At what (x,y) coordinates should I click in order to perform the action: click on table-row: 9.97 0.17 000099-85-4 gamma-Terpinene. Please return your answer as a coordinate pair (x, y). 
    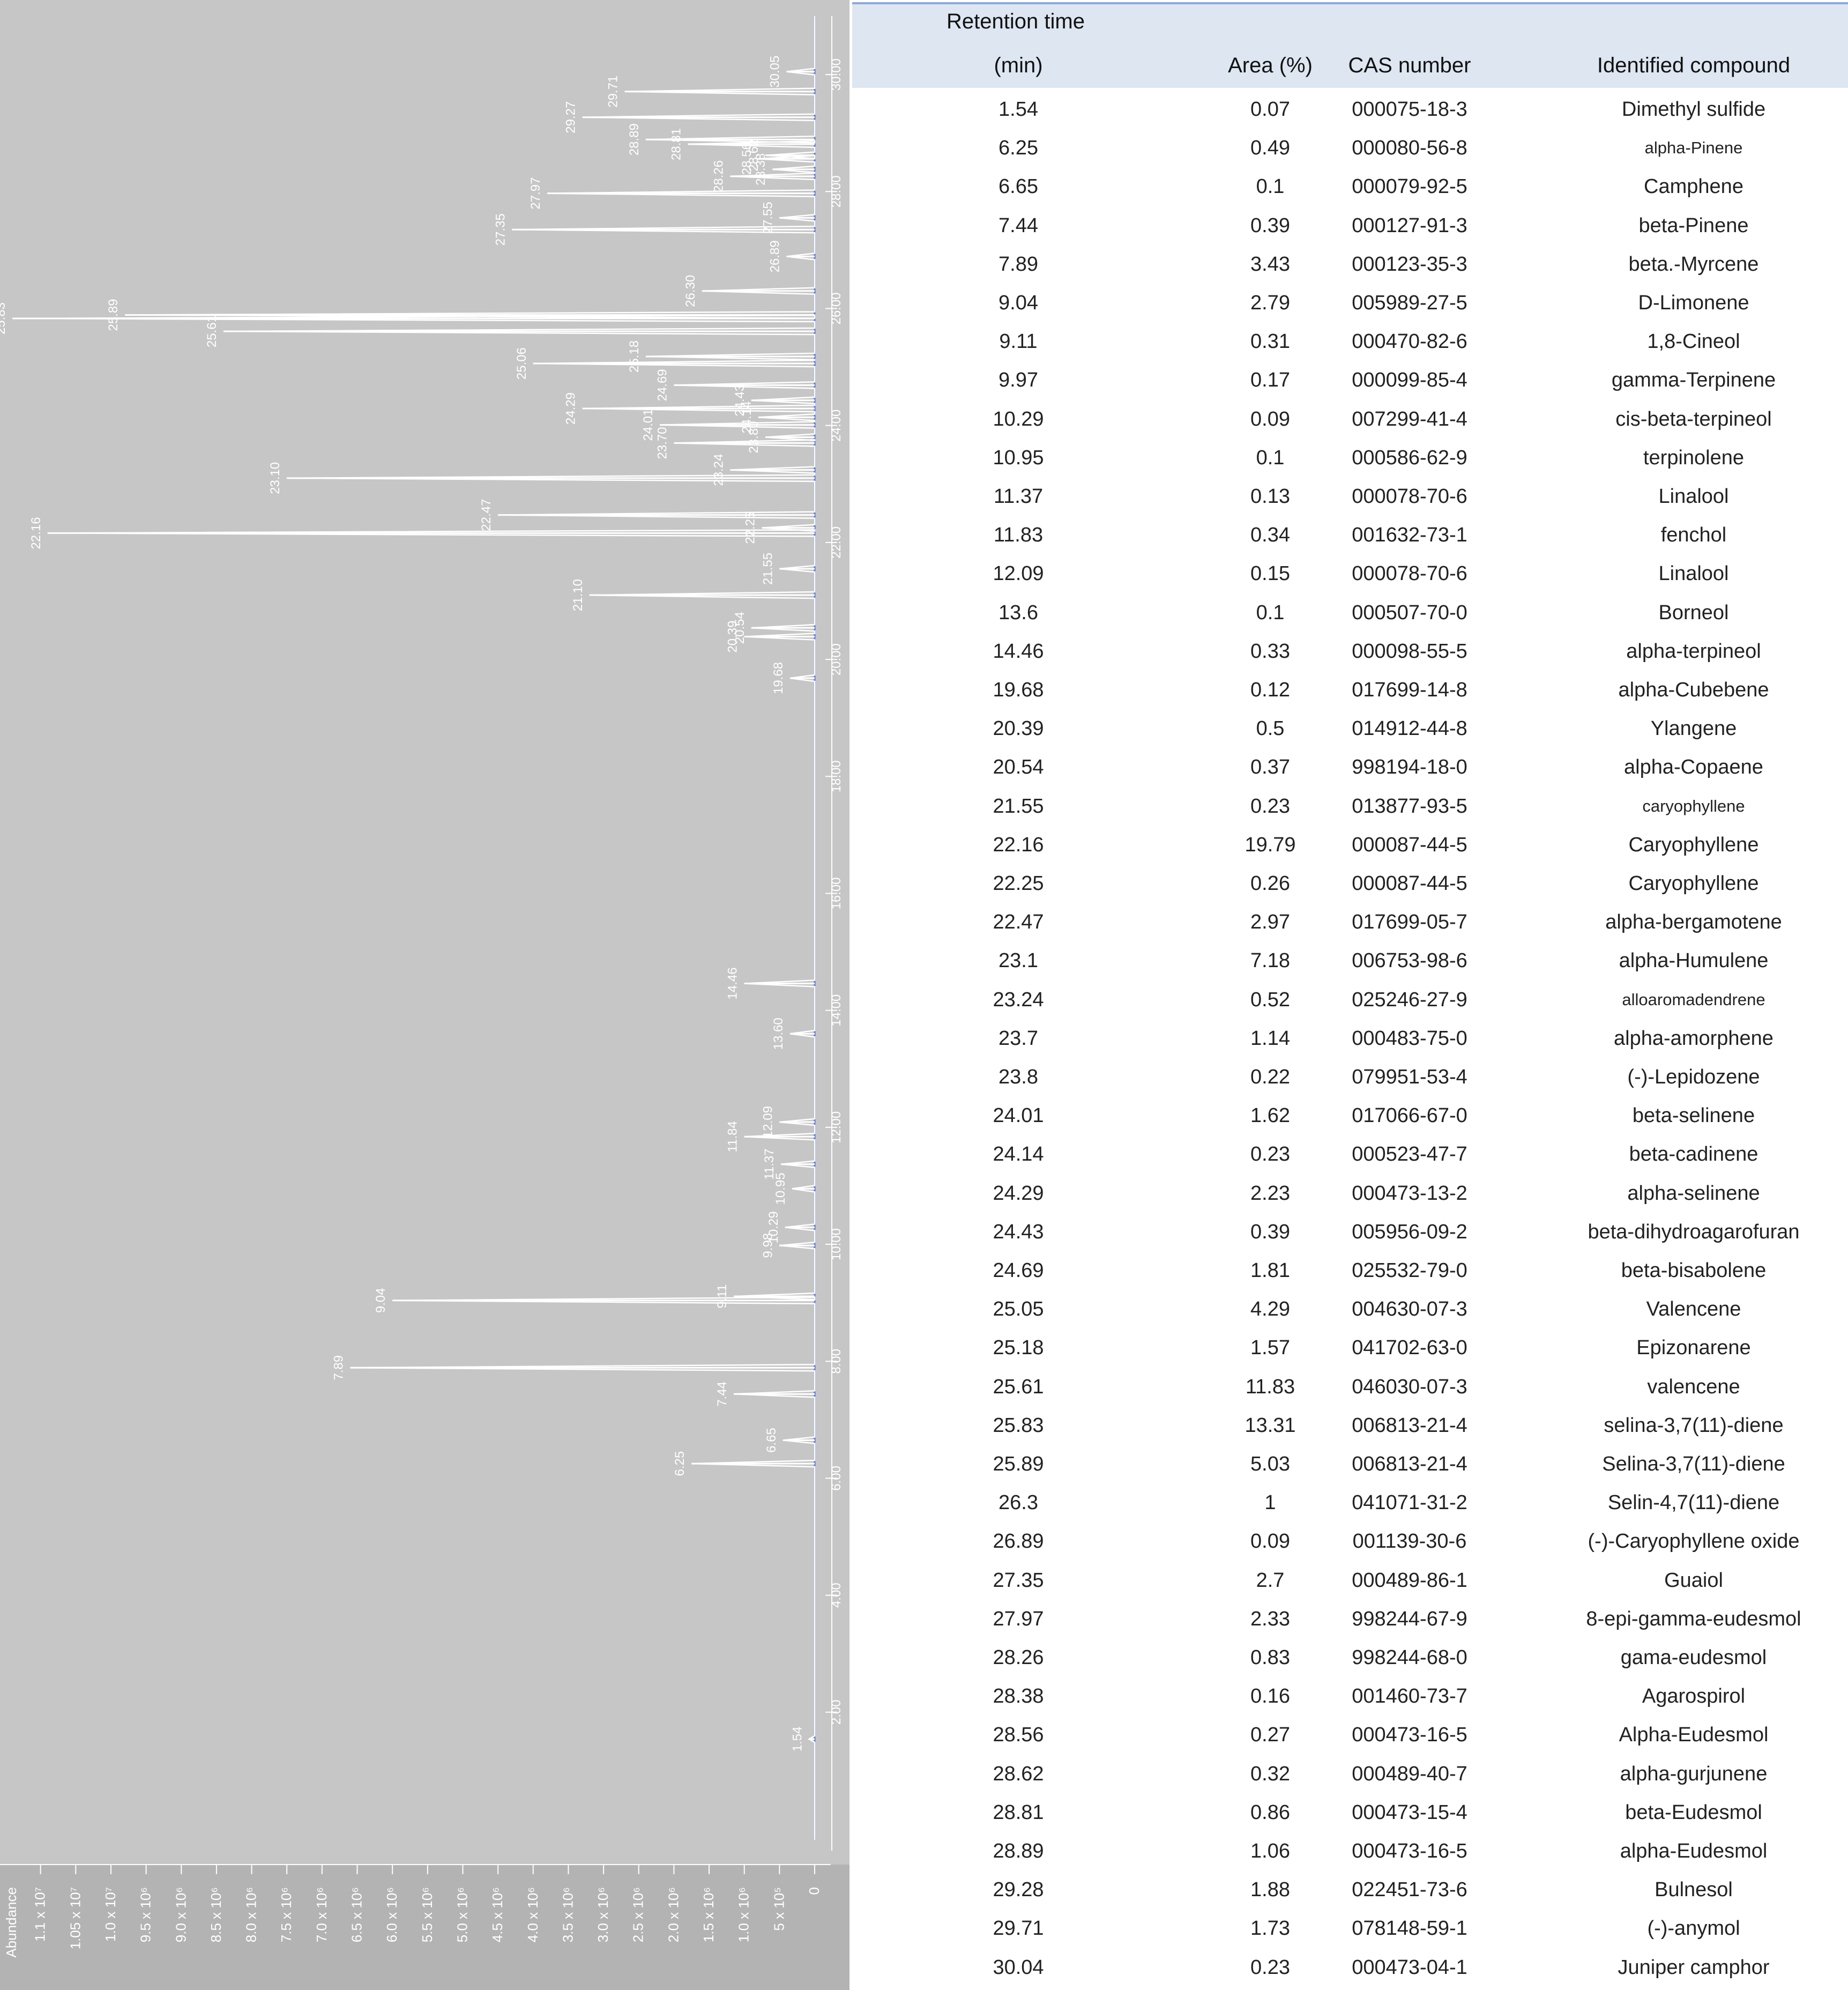
    Looking at the image, I should click on (1350, 380).